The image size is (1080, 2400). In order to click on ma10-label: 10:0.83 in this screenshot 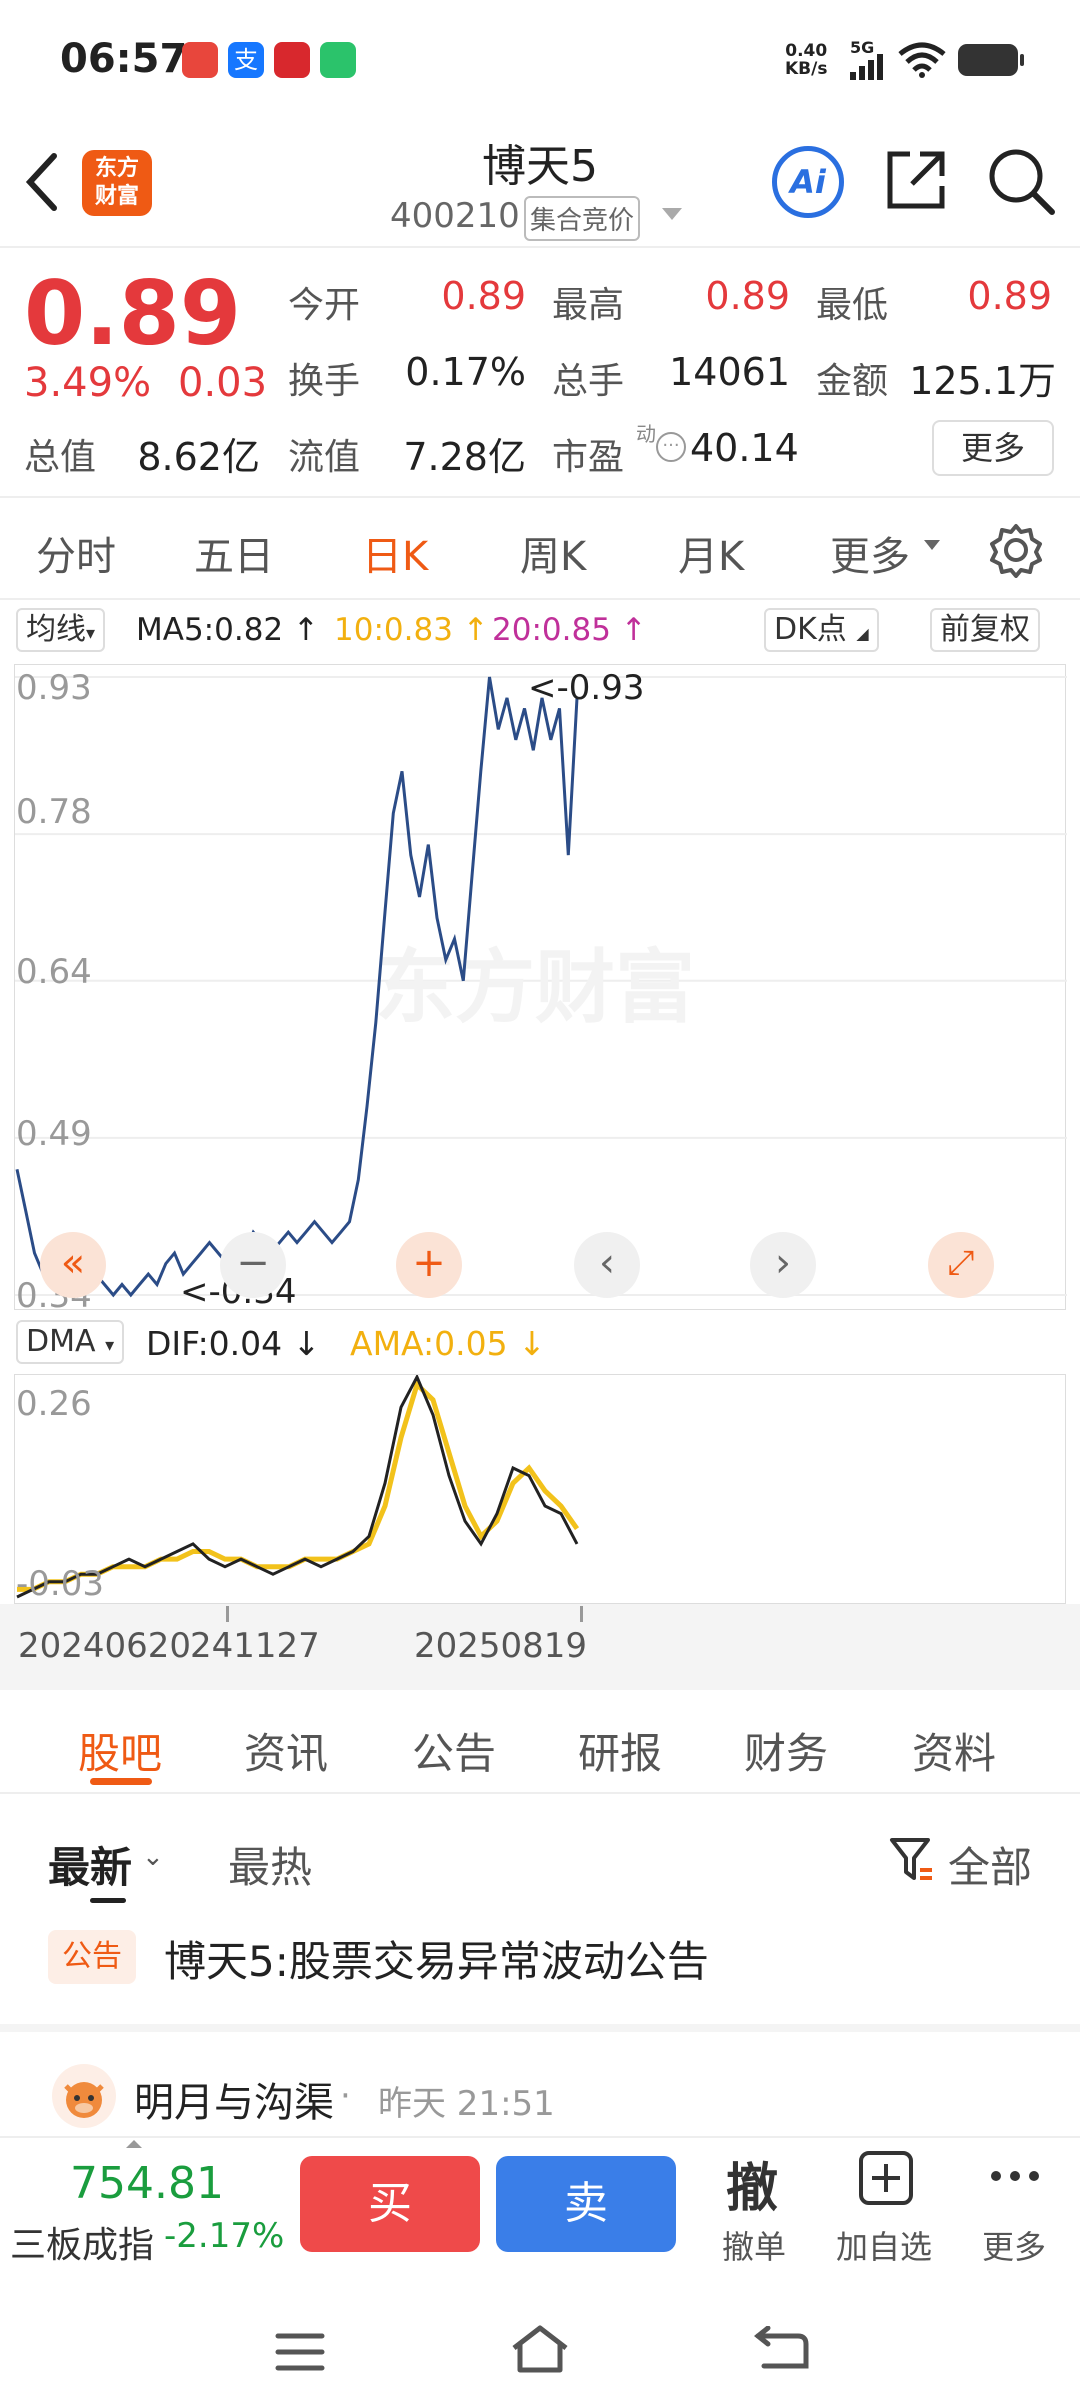, I will do `click(393, 630)`.